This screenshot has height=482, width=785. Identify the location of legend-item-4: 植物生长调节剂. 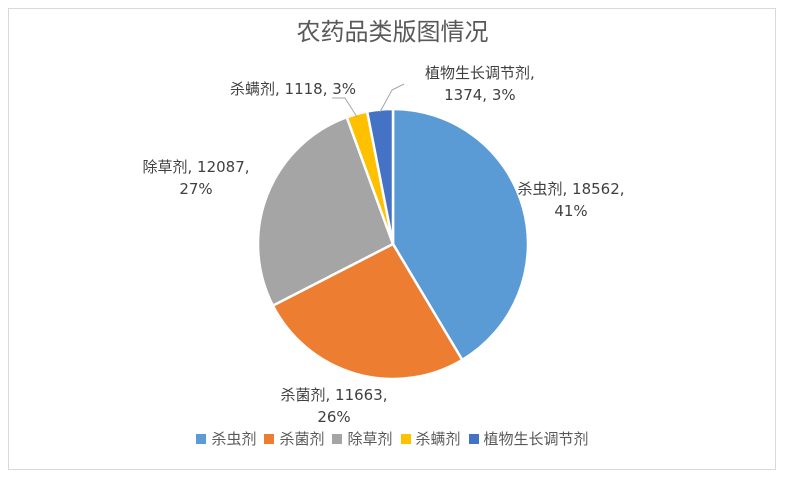
(528, 438).